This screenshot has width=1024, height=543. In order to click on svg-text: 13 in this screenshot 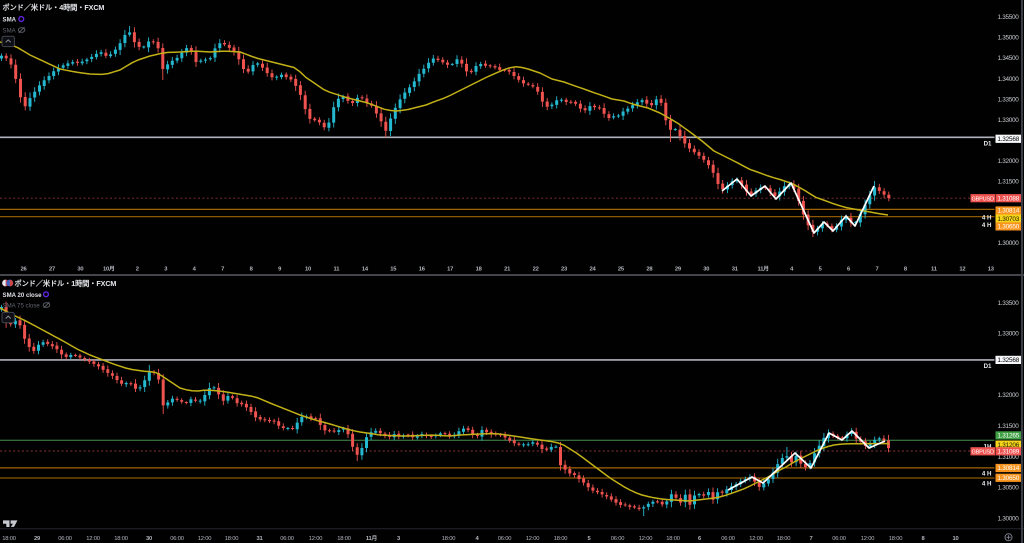, I will do `click(991, 269)`.